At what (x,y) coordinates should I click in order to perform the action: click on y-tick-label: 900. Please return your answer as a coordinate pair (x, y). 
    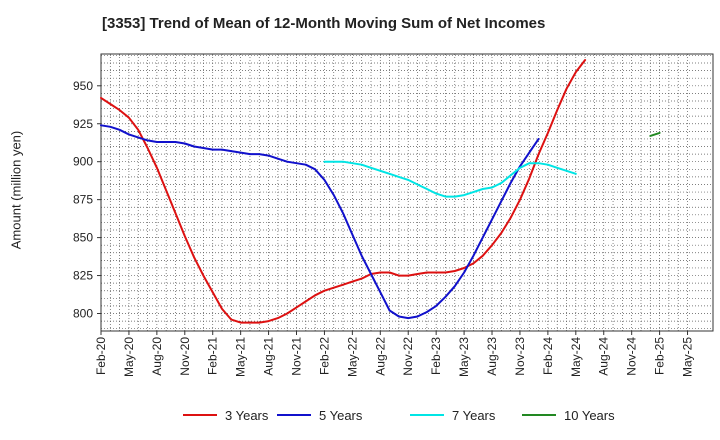
    Looking at the image, I should click on (83, 162).